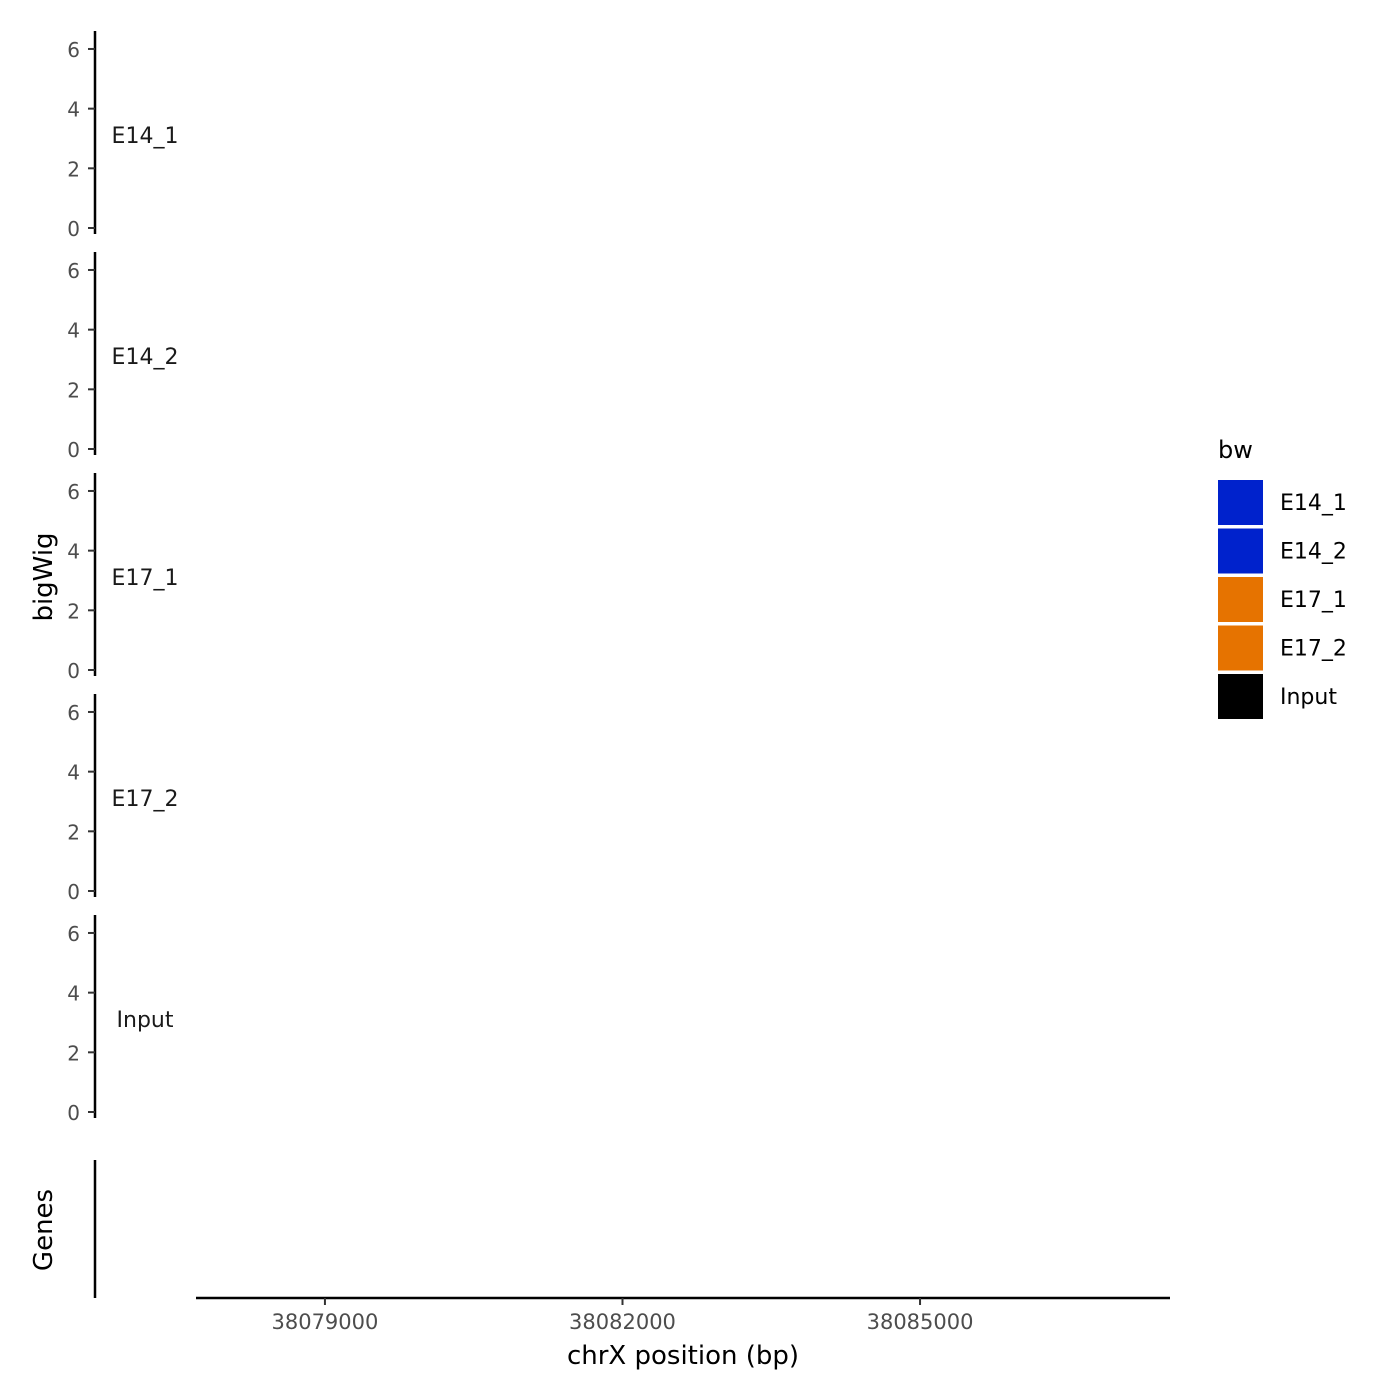  Describe the element at coordinates (145, 799) in the screenshot. I see `track-label: E17_2` at that location.